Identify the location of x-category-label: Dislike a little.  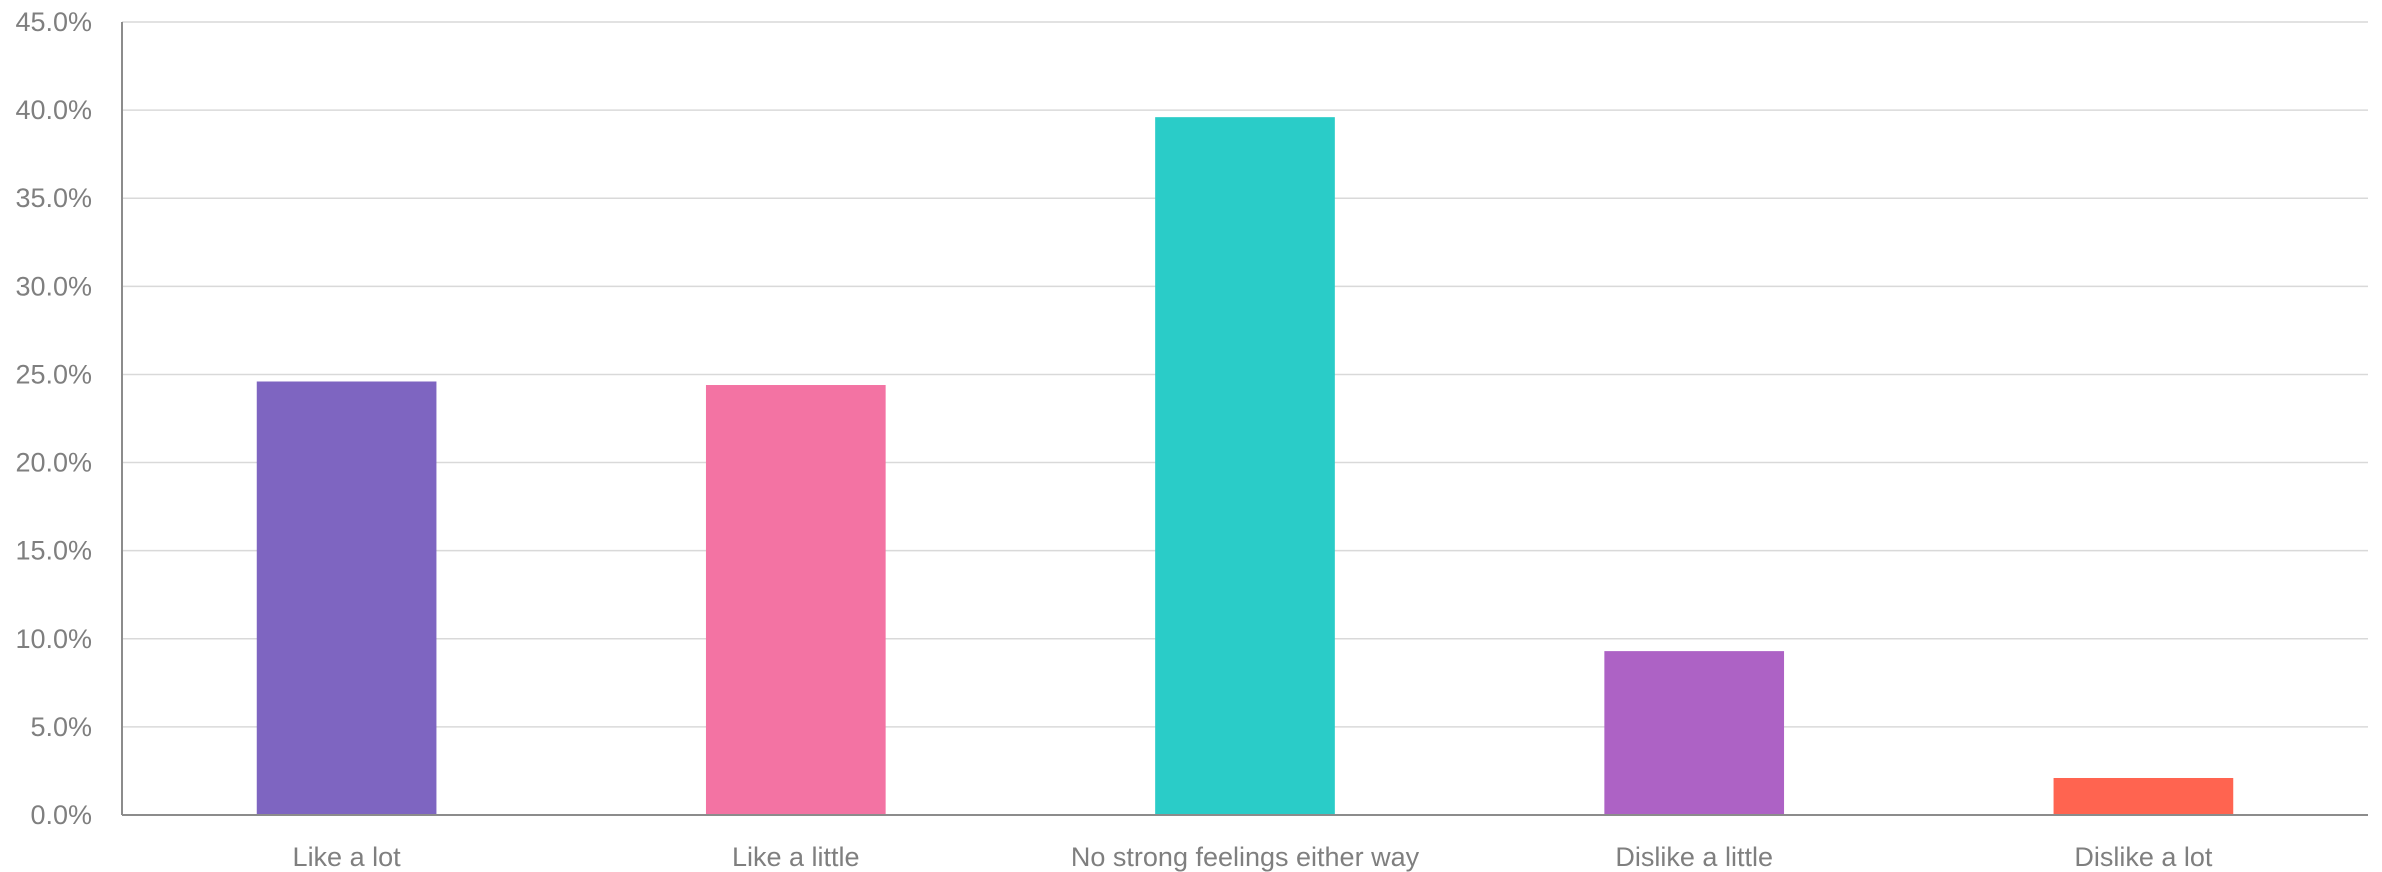
(1694, 857).